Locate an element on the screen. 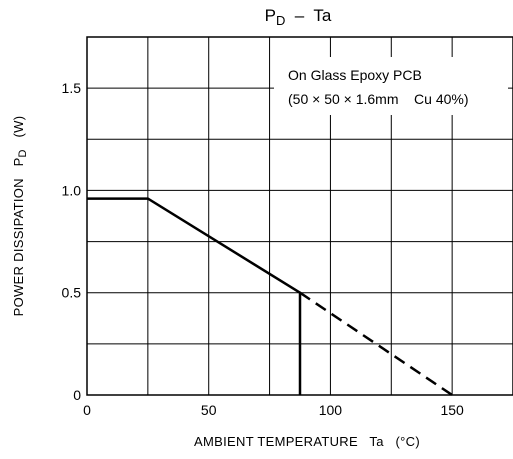  x-tick-label: 100 is located at coordinates (331, 410).